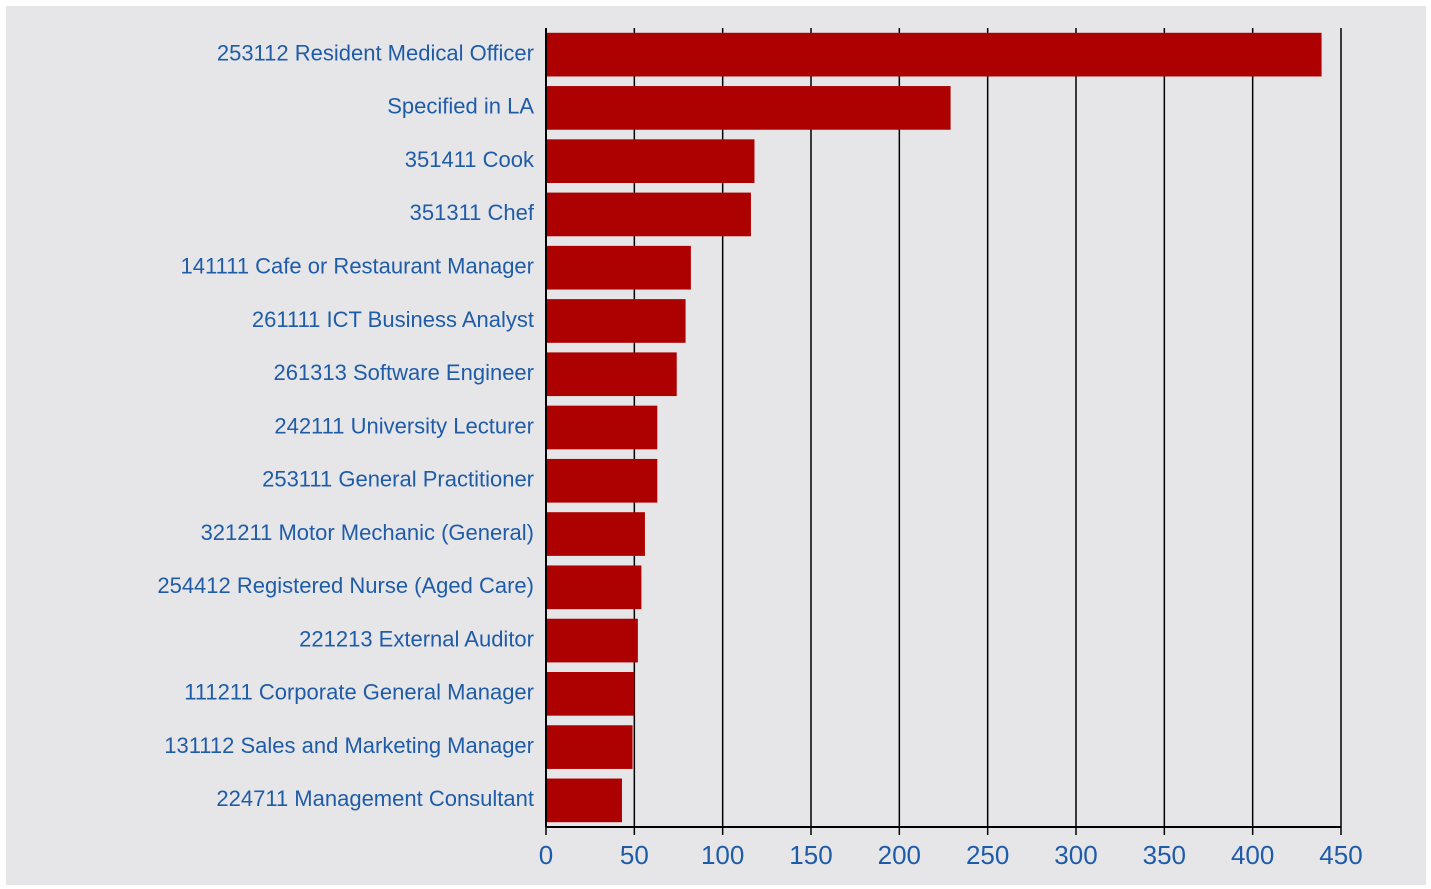  What do you see at coordinates (472, 212) in the screenshot?
I see `y-tick-label: 351311 Chef` at bounding box center [472, 212].